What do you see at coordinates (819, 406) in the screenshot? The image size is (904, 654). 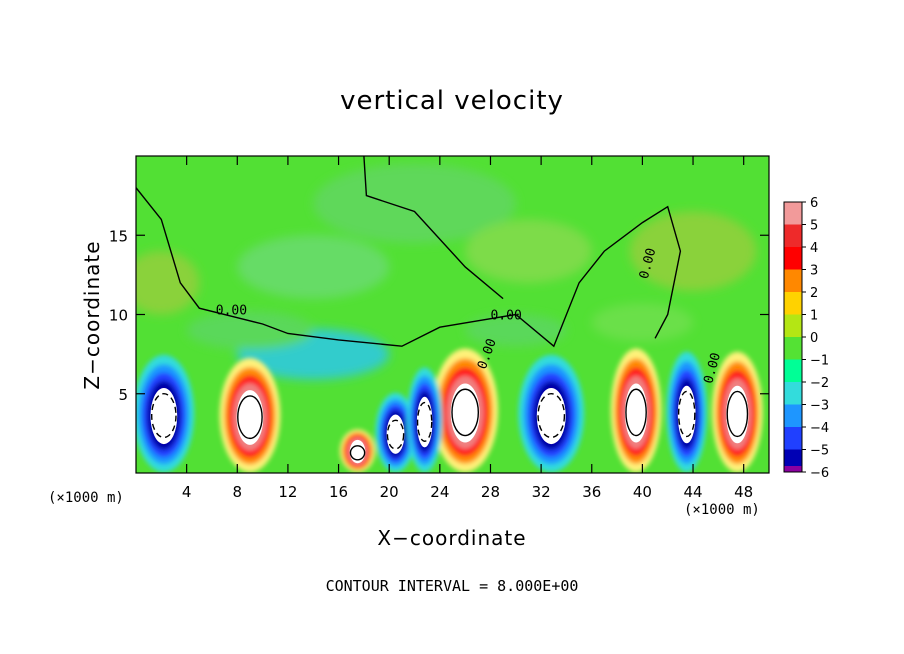 I see `colorbar-tick-label: −3` at bounding box center [819, 406].